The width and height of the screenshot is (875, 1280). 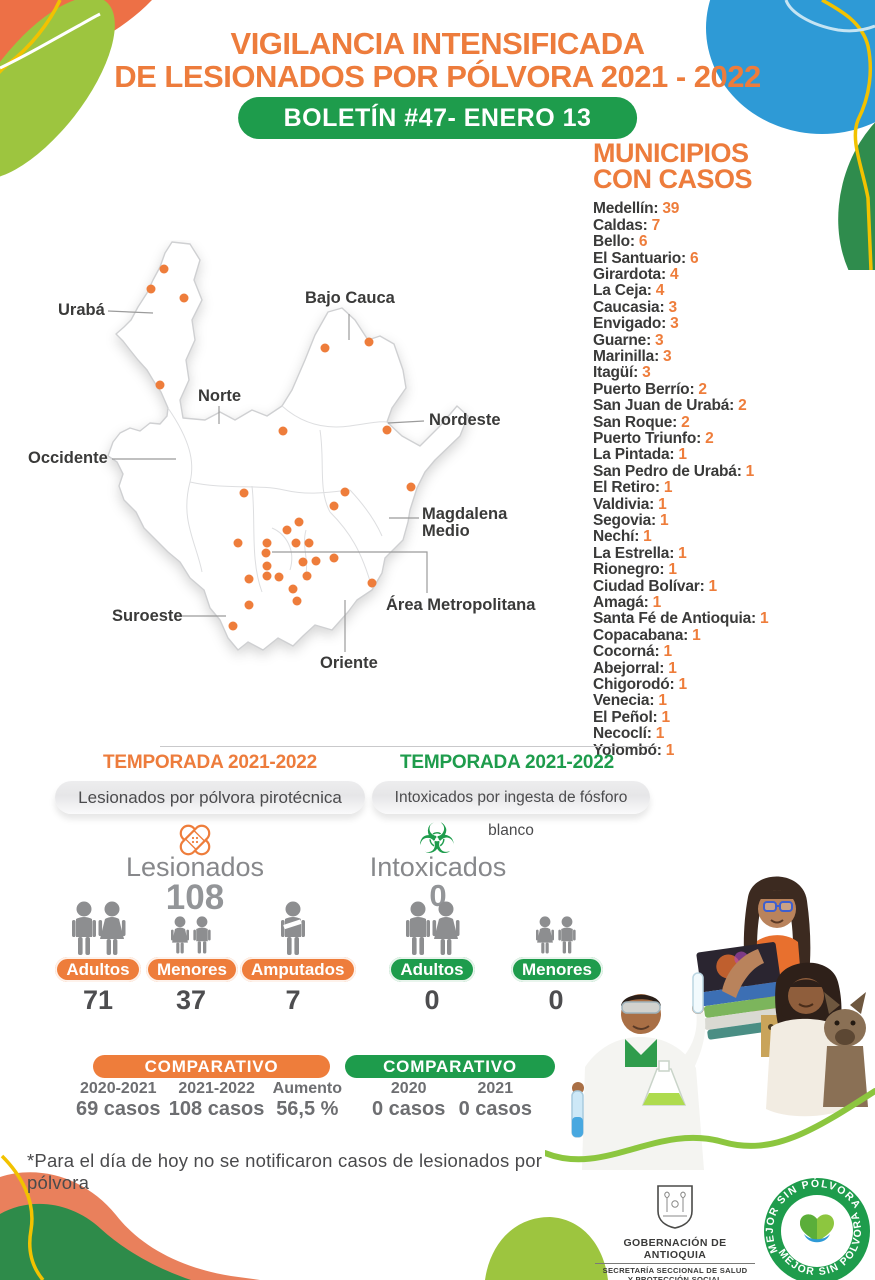 What do you see at coordinates (546, 1248) in the screenshot?
I see `decor-bottom-center` at bounding box center [546, 1248].